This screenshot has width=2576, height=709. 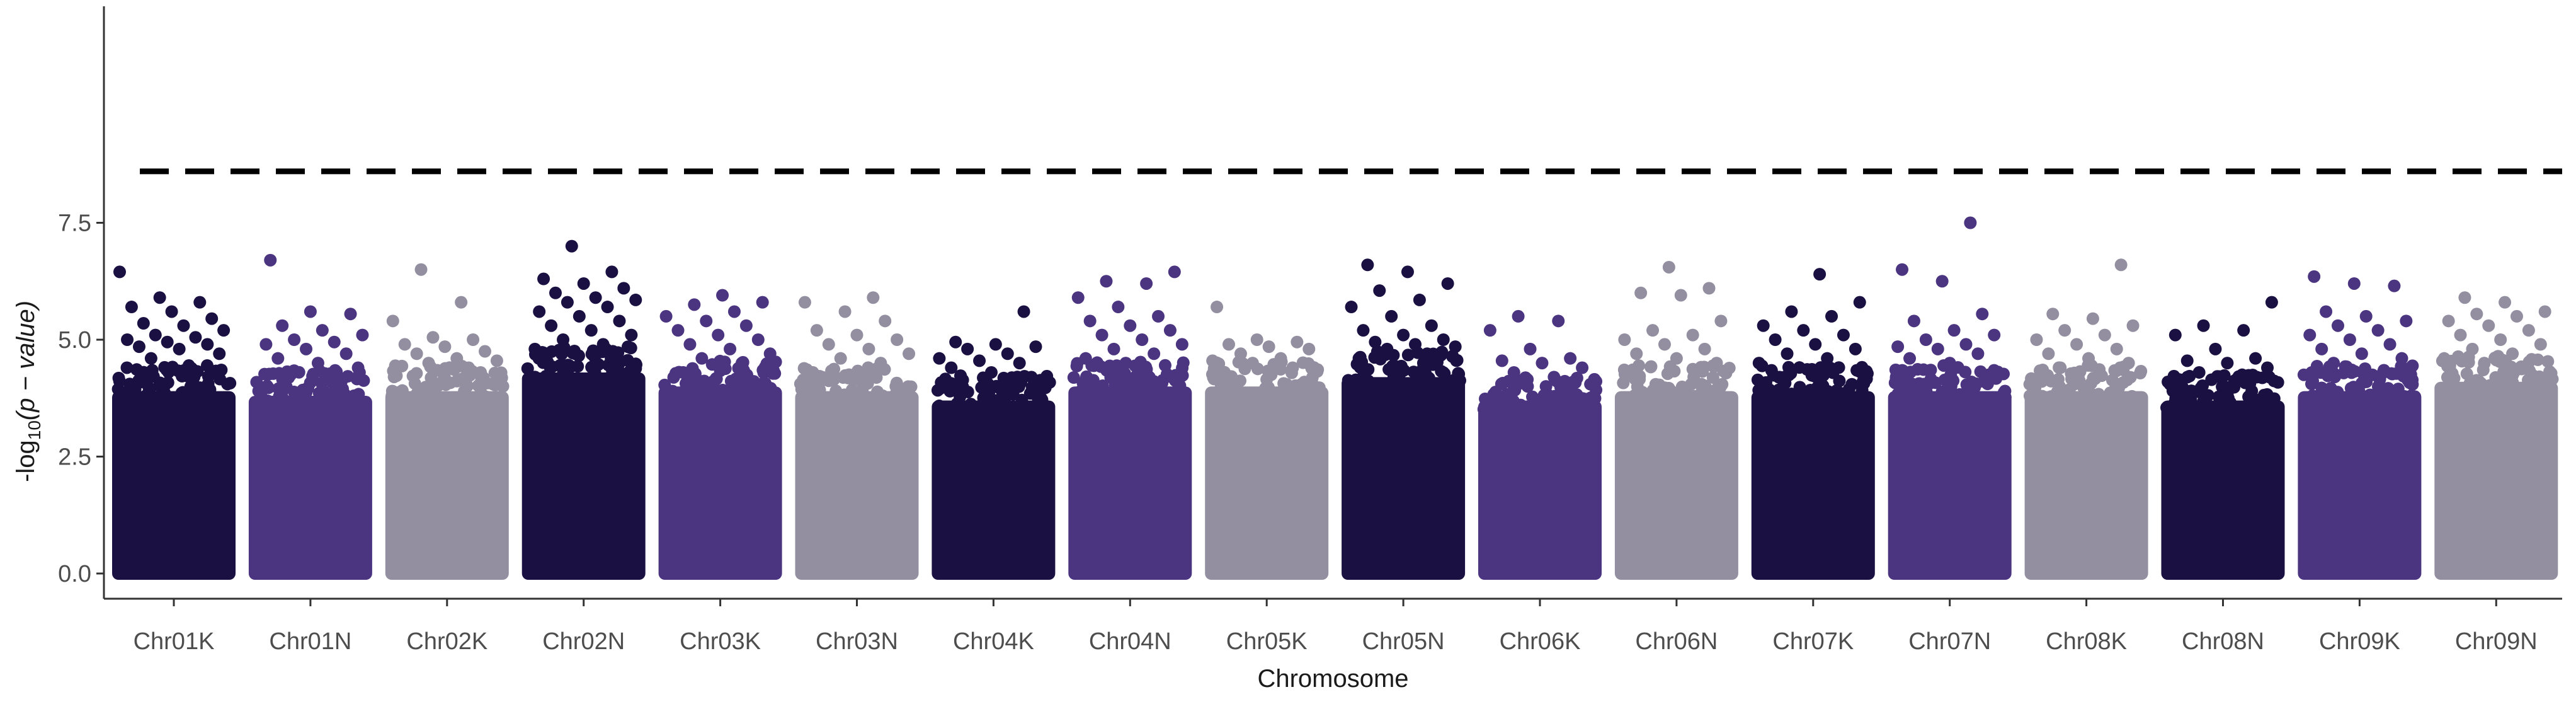 I want to click on x-tick-label: Chr09N, so click(x=2496, y=641).